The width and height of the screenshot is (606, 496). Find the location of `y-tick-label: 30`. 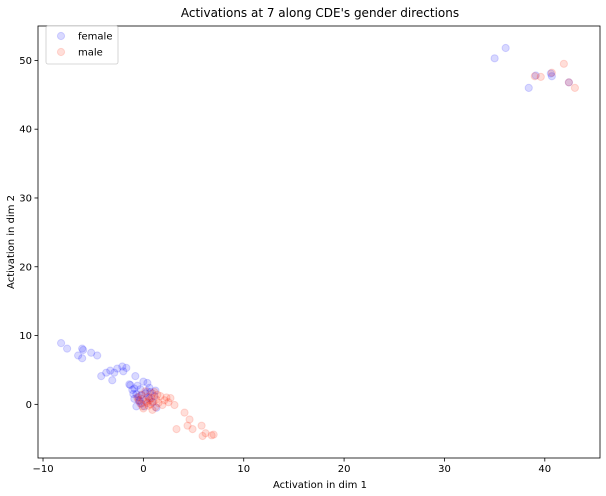

y-tick-label: 30 is located at coordinates (25, 198).